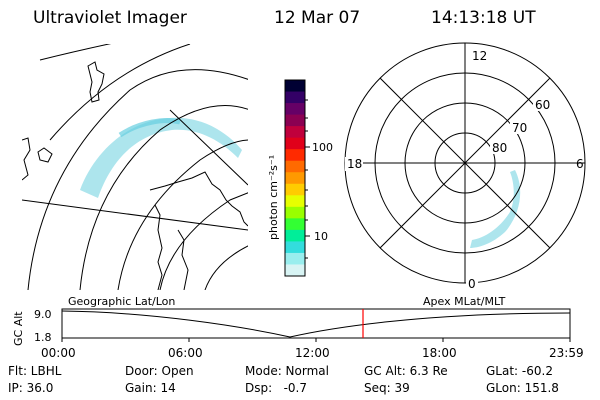  What do you see at coordinates (35, 371) in the screenshot?
I see `status-flt: Flt: LBHL` at bounding box center [35, 371].